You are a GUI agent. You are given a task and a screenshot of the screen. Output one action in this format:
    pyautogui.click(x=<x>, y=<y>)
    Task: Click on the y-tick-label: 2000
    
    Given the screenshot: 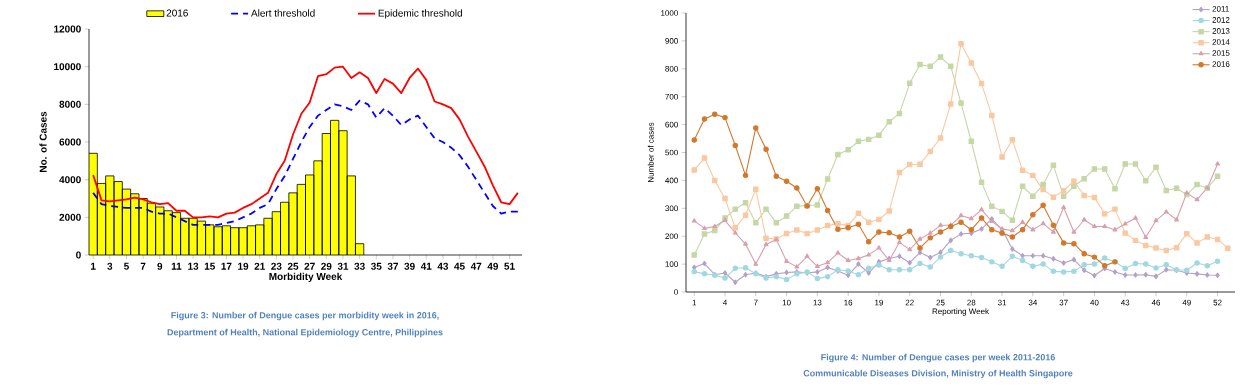 What is the action you would take?
    pyautogui.click(x=70, y=217)
    